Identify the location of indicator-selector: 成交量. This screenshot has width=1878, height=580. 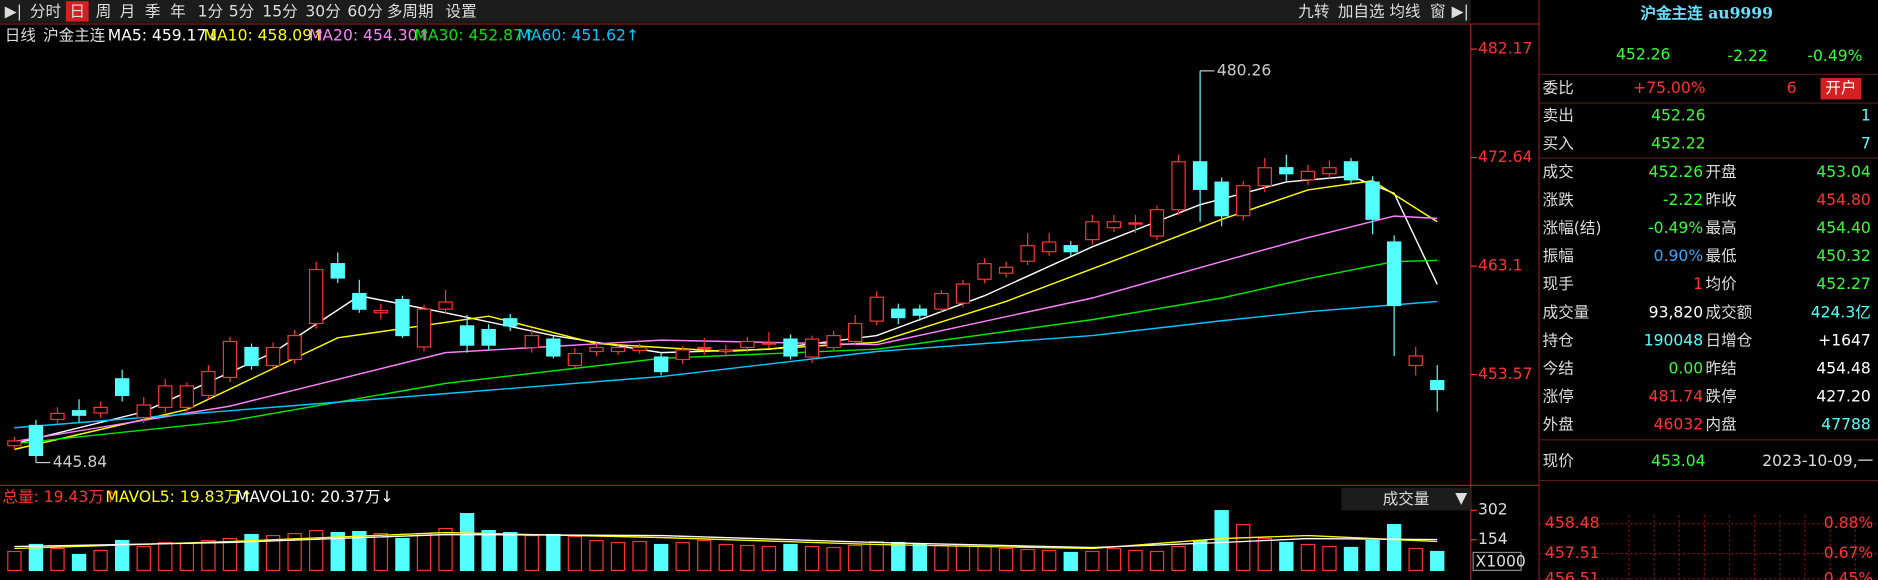
(1406, 499).